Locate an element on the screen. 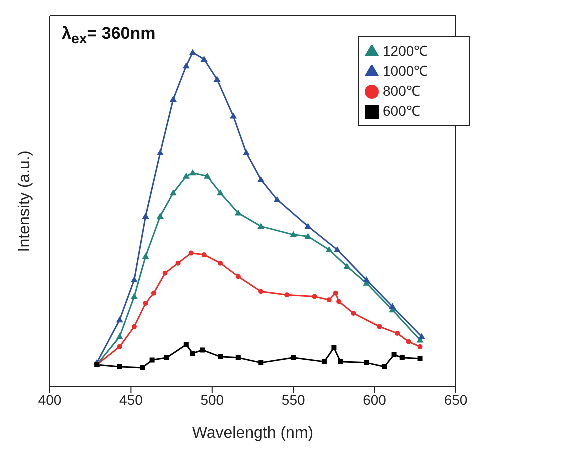  legend-label: 1200℃ is located at coordinates (405, 51).